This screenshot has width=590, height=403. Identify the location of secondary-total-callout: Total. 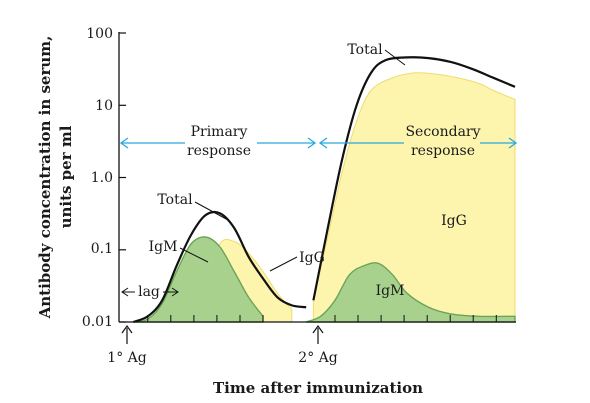
(376, 54).